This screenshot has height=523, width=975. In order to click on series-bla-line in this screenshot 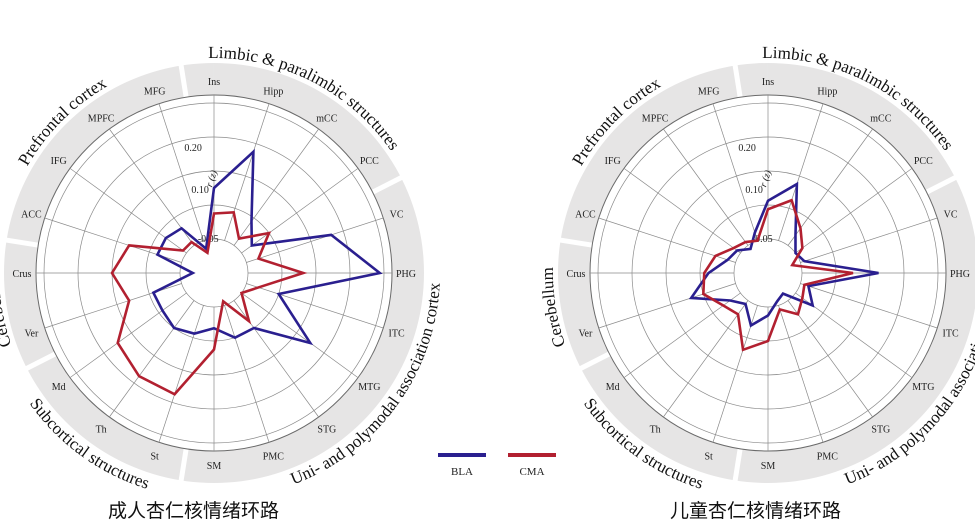, I will do `click(267, 247)`.